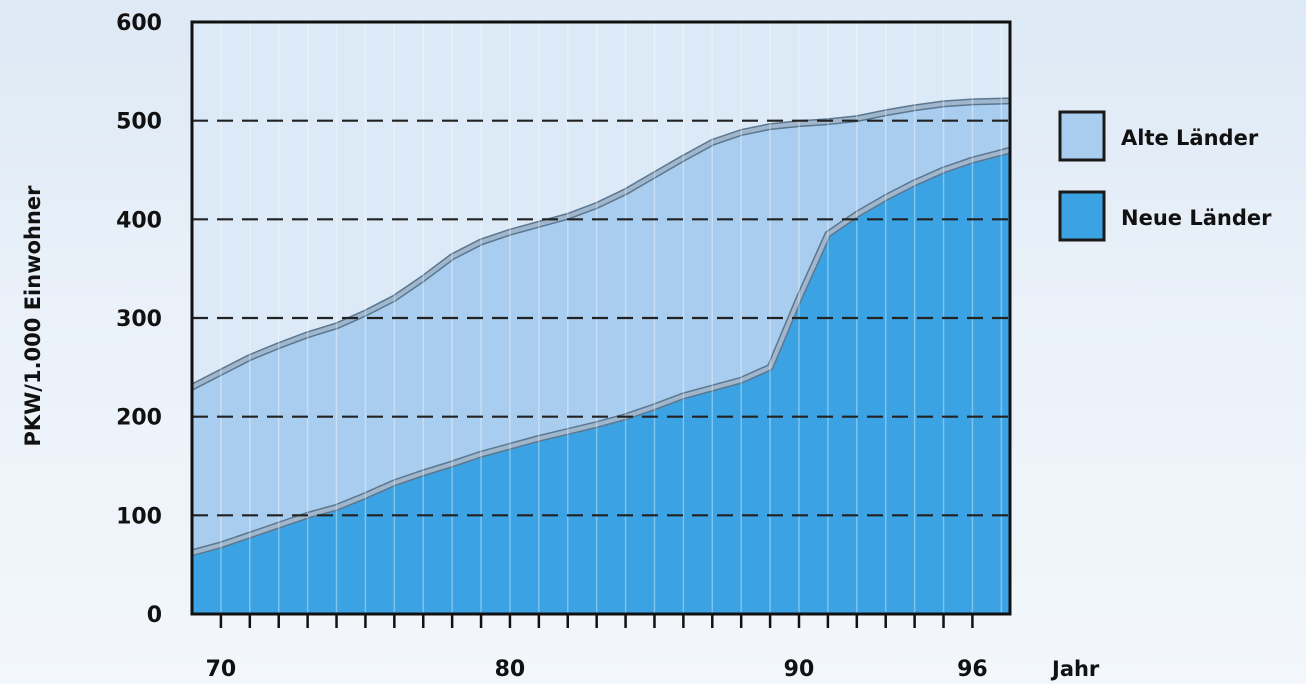  What do you see at coordinates (597, 669) in the screenshot?
I see `x-axis-tick-labels: 70 80 90 96` at bounding box center [597, 669].